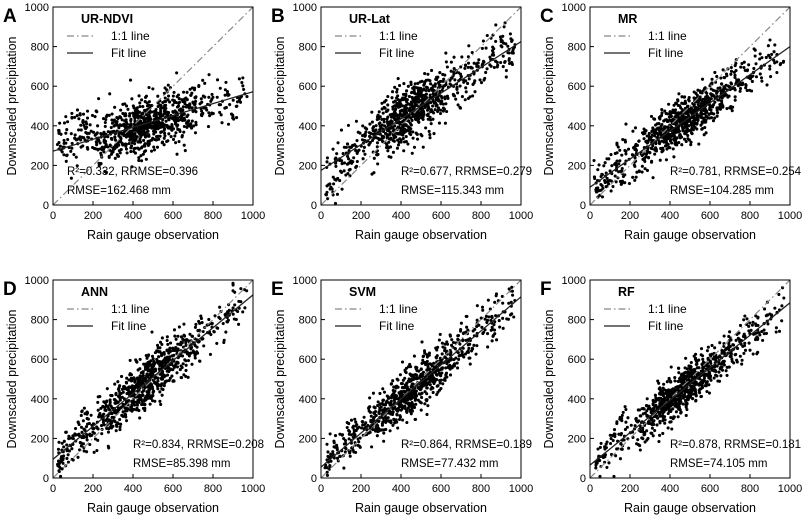 This screenshot has width=803, height=518. I want to click on y-tick-label: 800, so click(308, 321).